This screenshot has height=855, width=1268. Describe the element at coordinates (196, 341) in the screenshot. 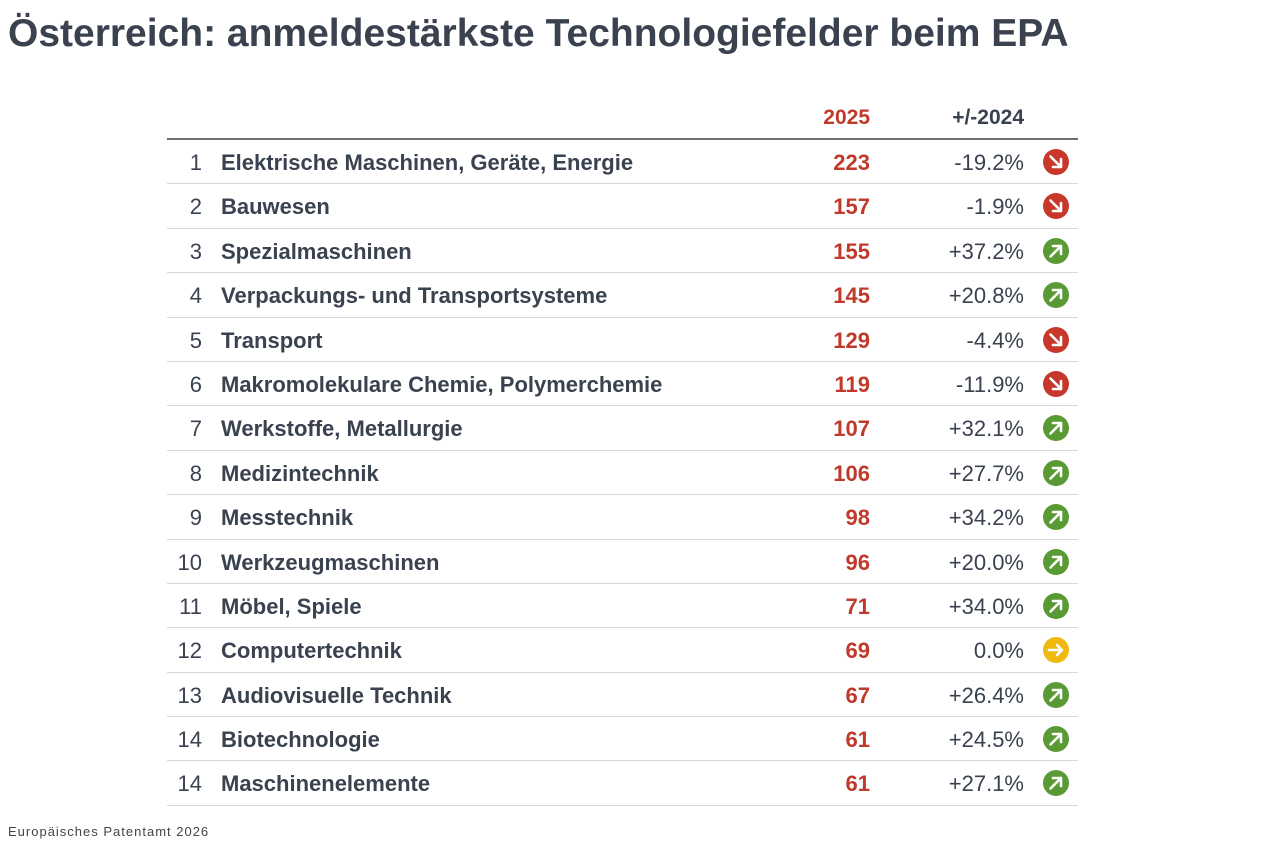

I see `rank: 5` at that location.